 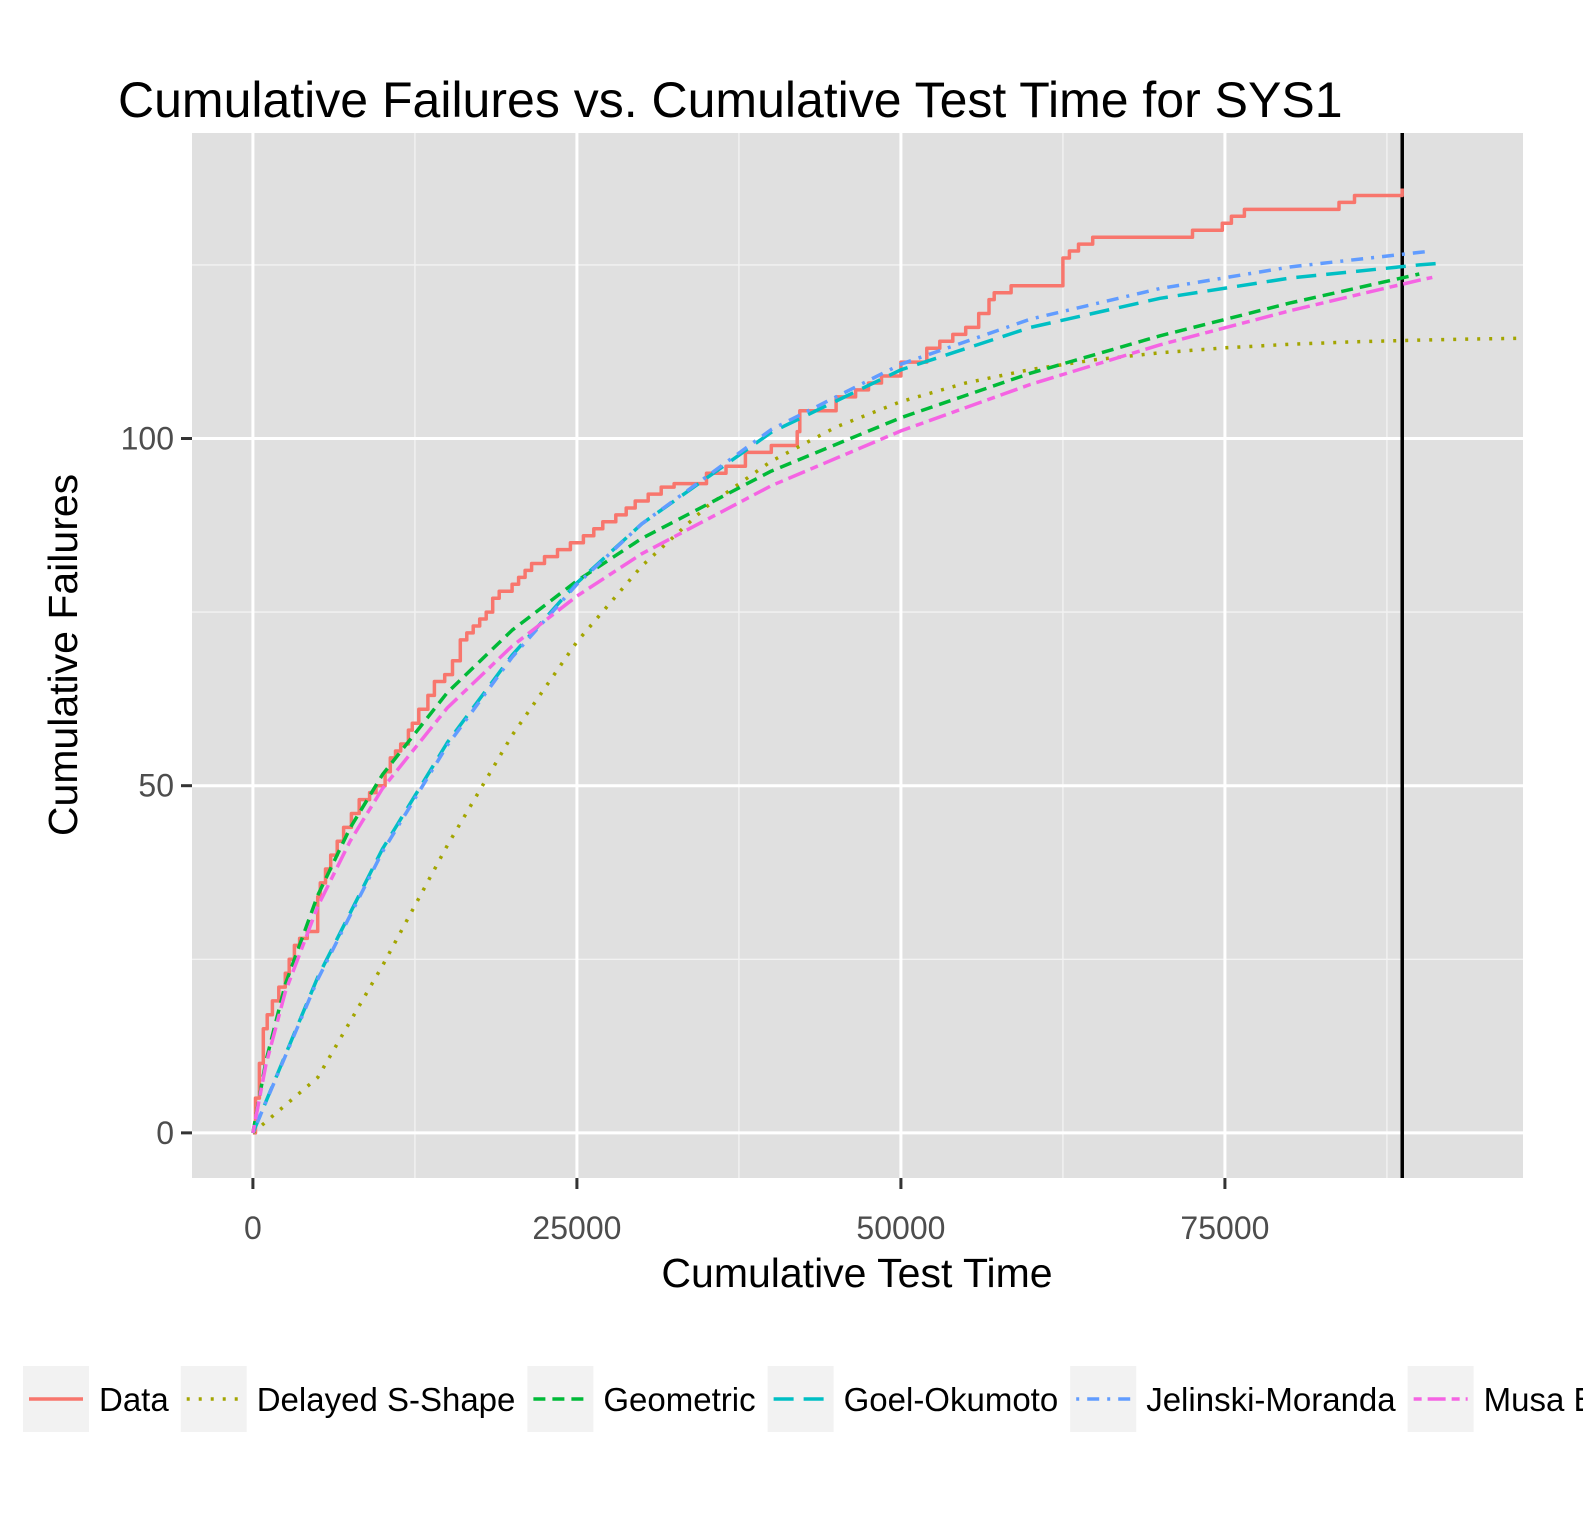 What do you see at coordinates (900, 1228) in the screenshot?
I see `x-tick-label: 50000` at bounding box center [900, 1228].